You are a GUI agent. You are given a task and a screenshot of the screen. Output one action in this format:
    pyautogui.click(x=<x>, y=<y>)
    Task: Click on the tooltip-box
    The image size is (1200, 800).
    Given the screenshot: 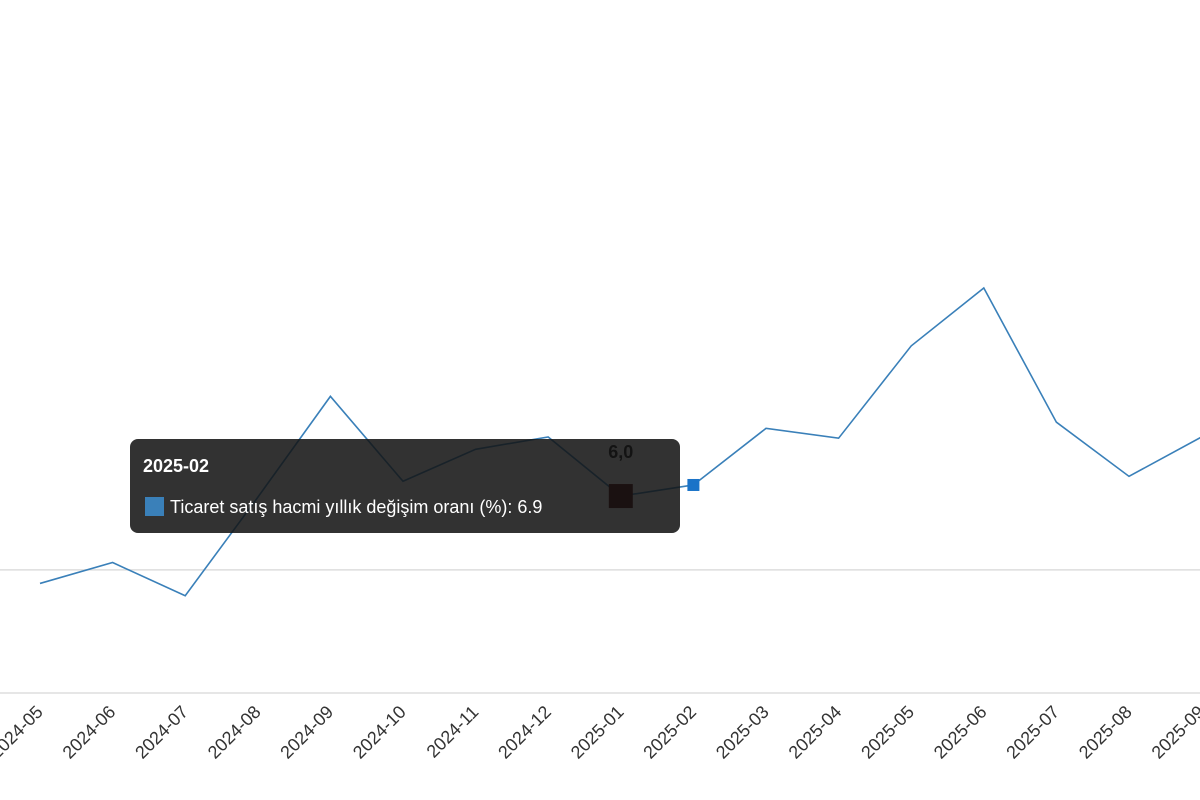 What is the action you would take?
    pyautogui.click(x=405, y=486)
    